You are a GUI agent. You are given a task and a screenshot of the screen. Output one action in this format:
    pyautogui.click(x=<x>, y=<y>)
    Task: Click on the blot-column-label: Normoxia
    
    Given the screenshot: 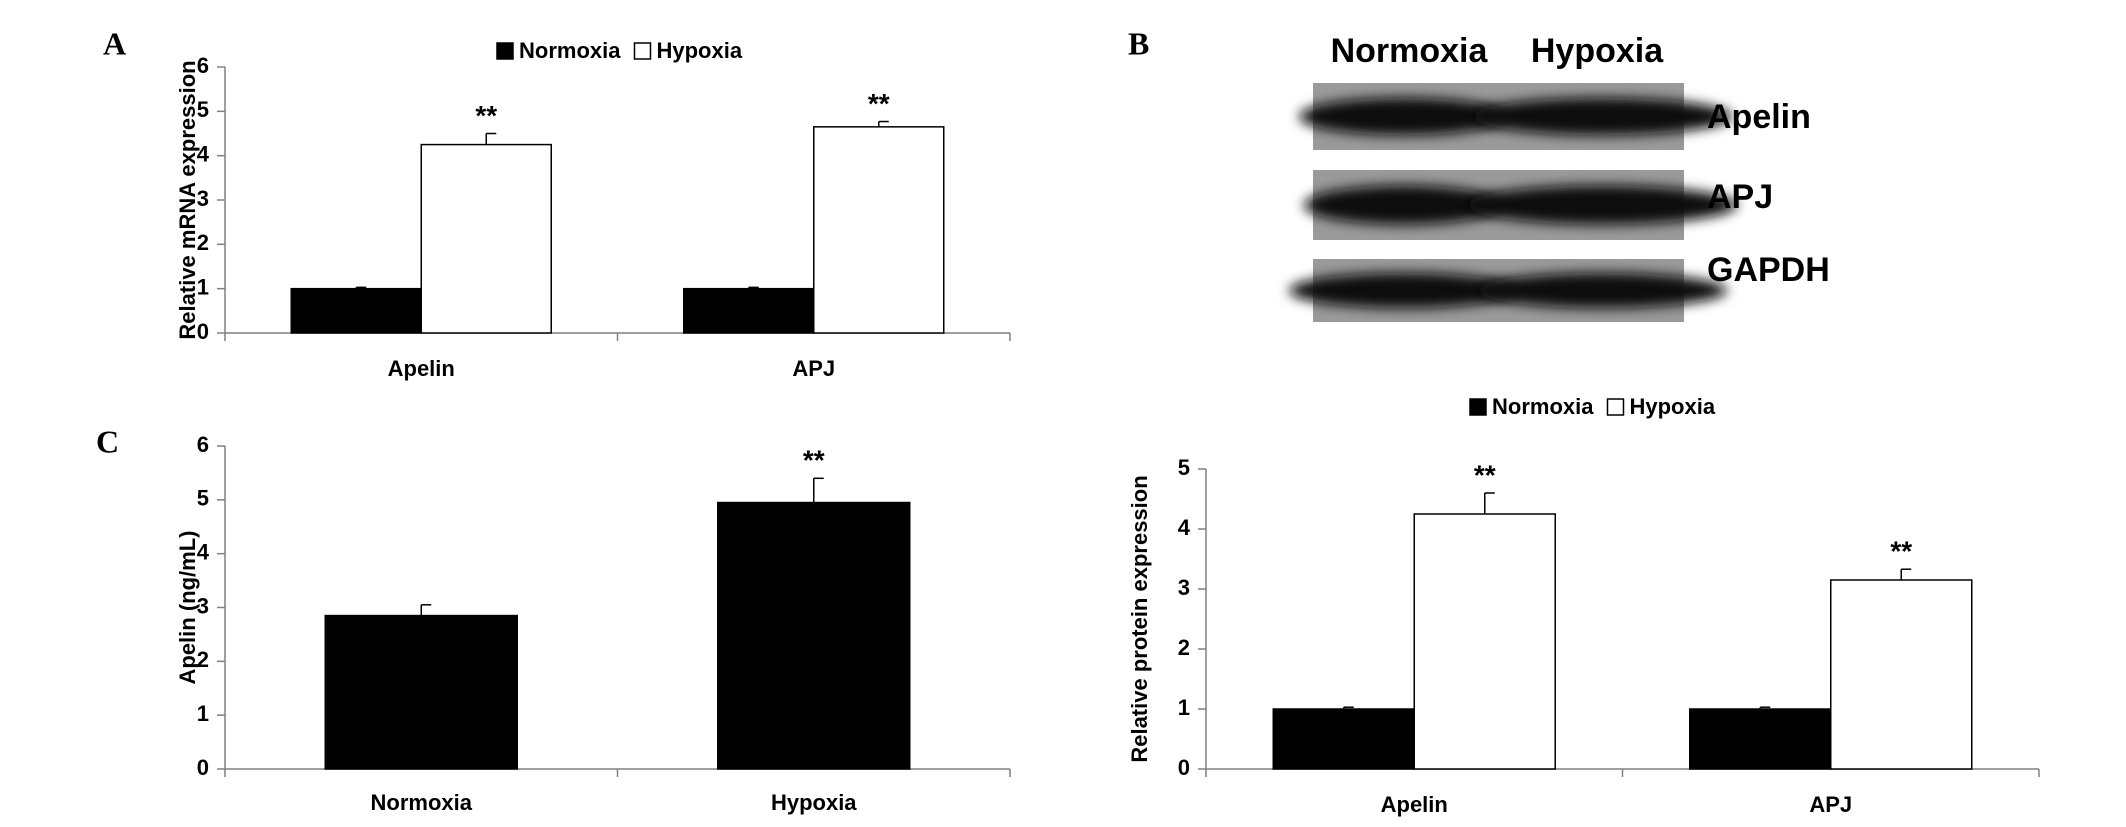 What is the action you would take?
    pyautogui.click(x=1410, y=51)
    